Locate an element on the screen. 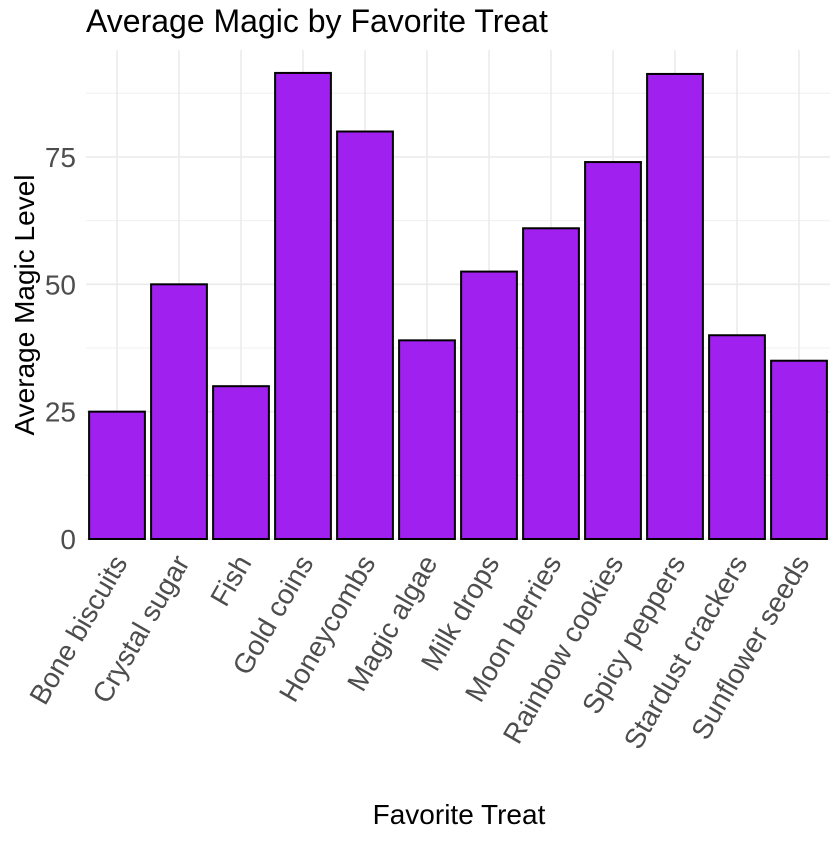 The width and height of the screenshot is (840, 845). y-axis-ticks: 0 25 50 75 is located at coordinates (60, 348).